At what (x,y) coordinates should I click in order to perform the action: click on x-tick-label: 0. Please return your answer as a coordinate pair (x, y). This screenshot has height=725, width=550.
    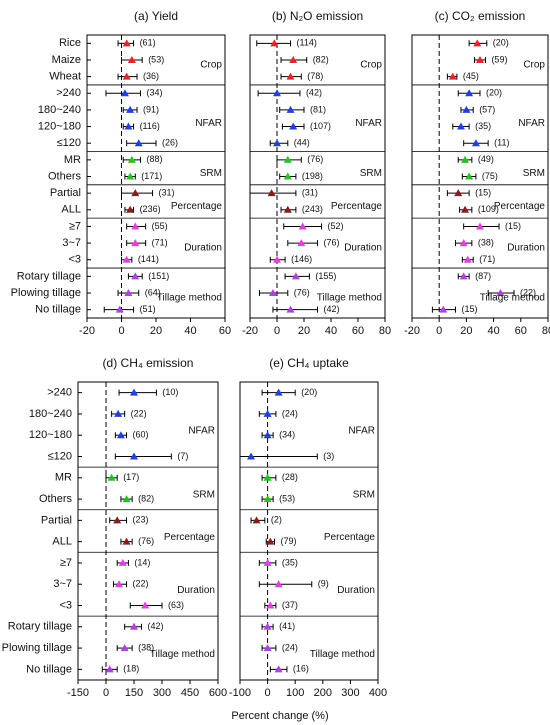
    Looking at the image, I should click on (277, 331).